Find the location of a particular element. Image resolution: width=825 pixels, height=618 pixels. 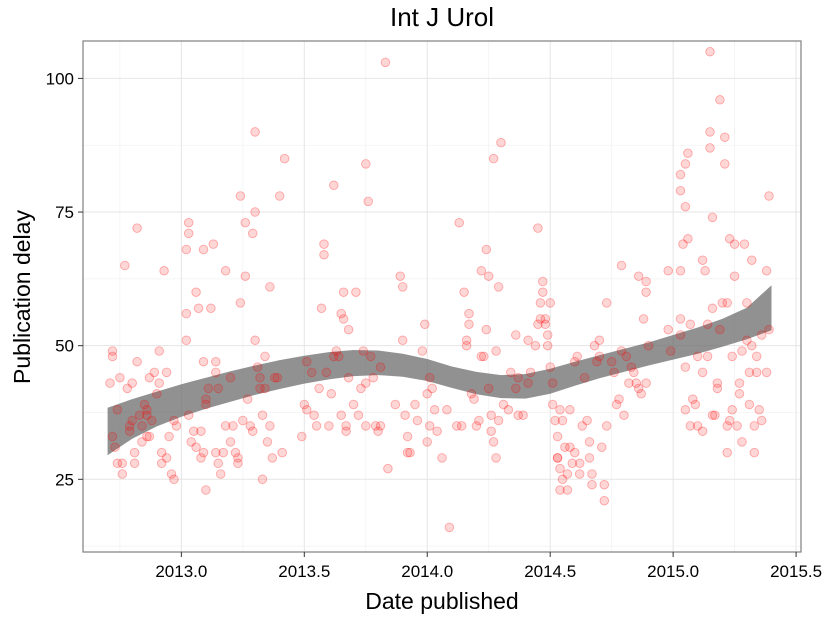

y-tick-label: 50 is located at coordinates (64, 346).